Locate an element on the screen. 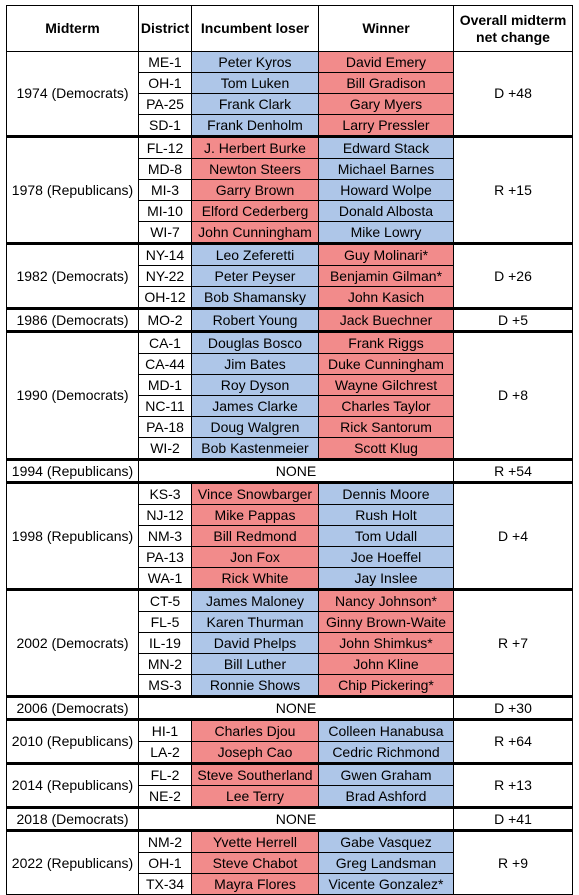 The height and width of the screenshot is (895, 579). district-cell: NM-3 is located at coordinates (165, 536).